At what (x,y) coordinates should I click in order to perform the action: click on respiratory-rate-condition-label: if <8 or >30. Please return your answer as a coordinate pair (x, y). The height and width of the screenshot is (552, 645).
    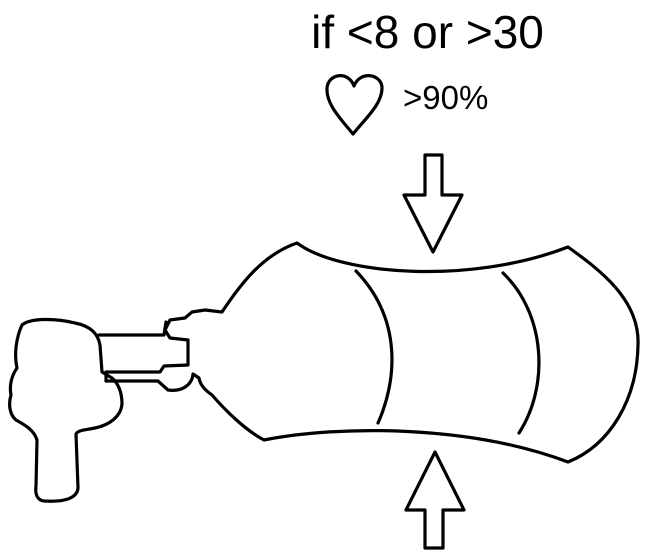
    Looking at the image, I should click on (427, 32).